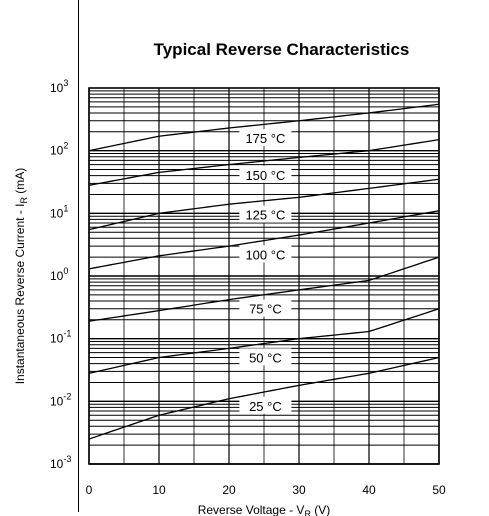  I want to click on y-tick-label: 10², so click(59, 149).